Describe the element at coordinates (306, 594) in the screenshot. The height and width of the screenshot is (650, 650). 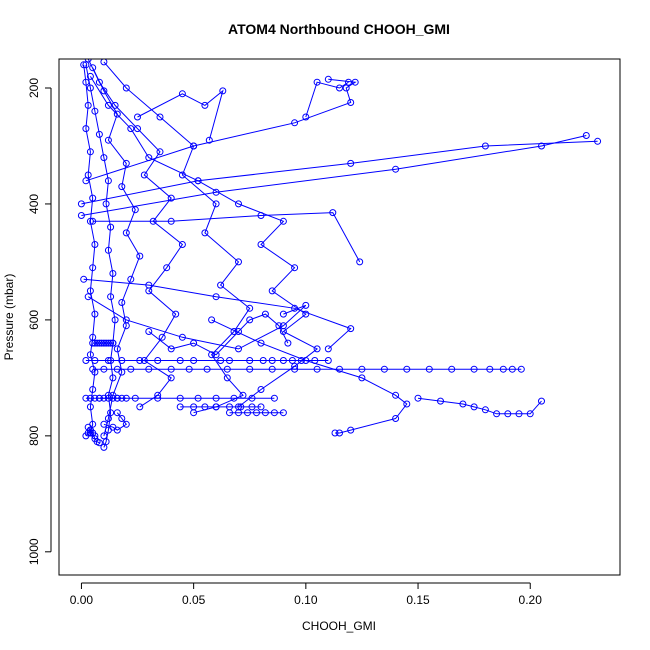
I see `x-axis: 0.00 0.05 0.10 0.15 0.20` at that location.